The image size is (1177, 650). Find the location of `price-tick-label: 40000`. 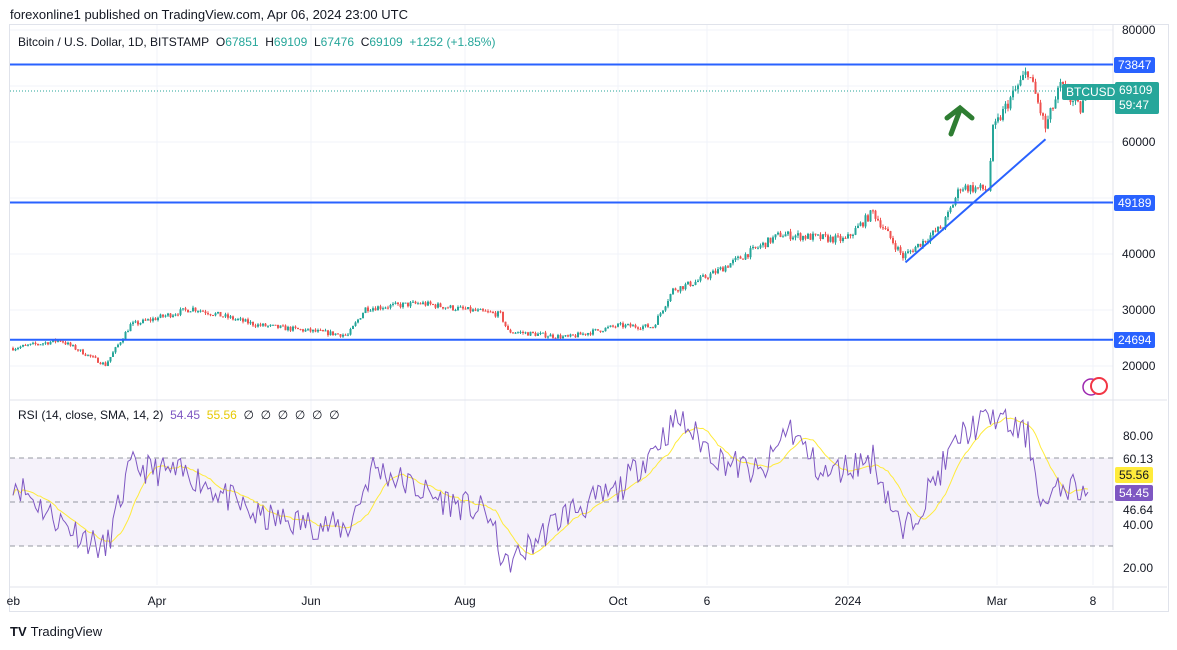

price-tick-label: 40000 is located at coordinates (1139, 254).